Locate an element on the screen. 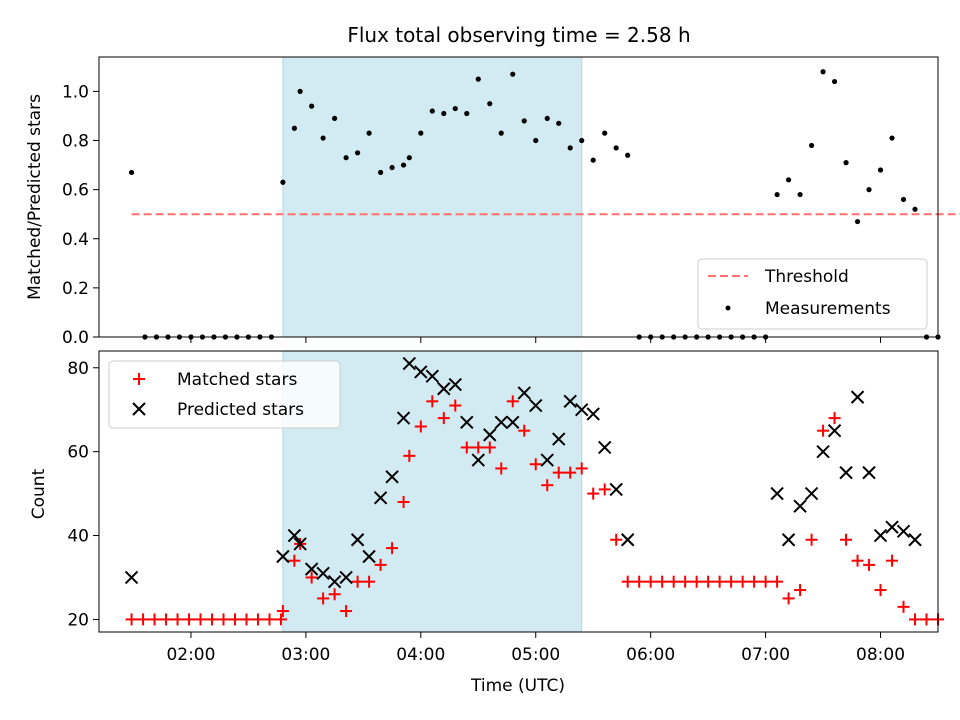  top-legend: Threshold Measurements is located at coordinates (812, 294).